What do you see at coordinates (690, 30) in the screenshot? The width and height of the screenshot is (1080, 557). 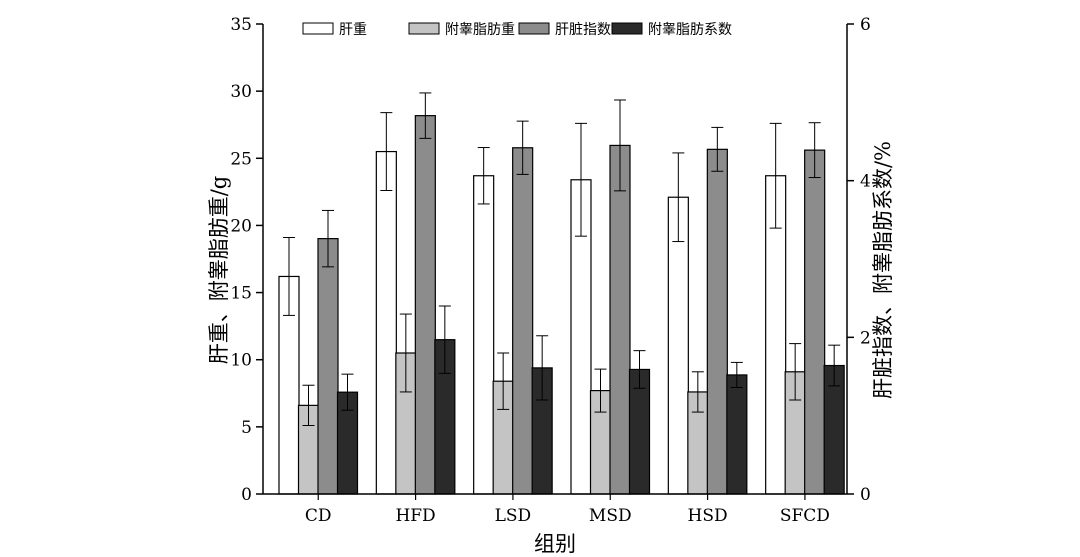 I see `legend-label: 附睾脂肪系数` at bounding box center [690, 30].